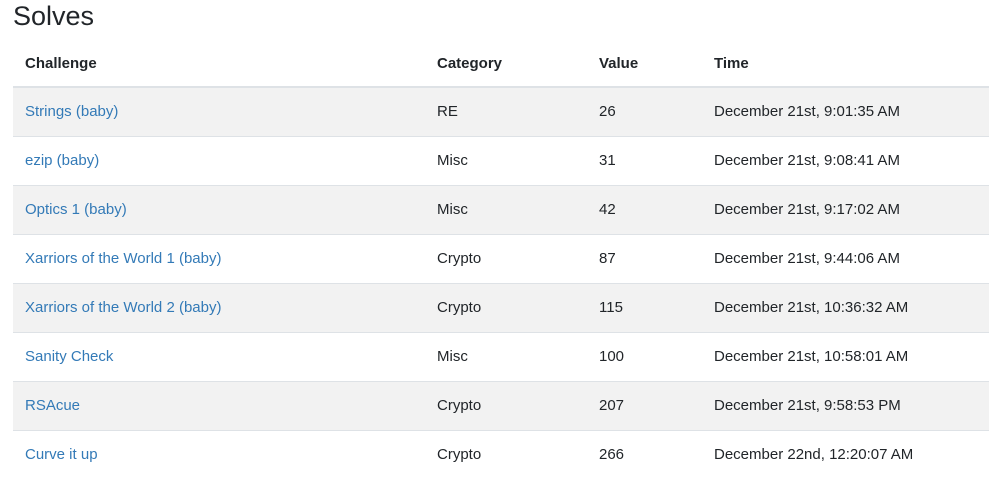 This screenshot has width=989, height=483. Describe the element at coordinates (219, 160) in the screenshot. I see `challenge-cell: ezip (baby)` at that location.